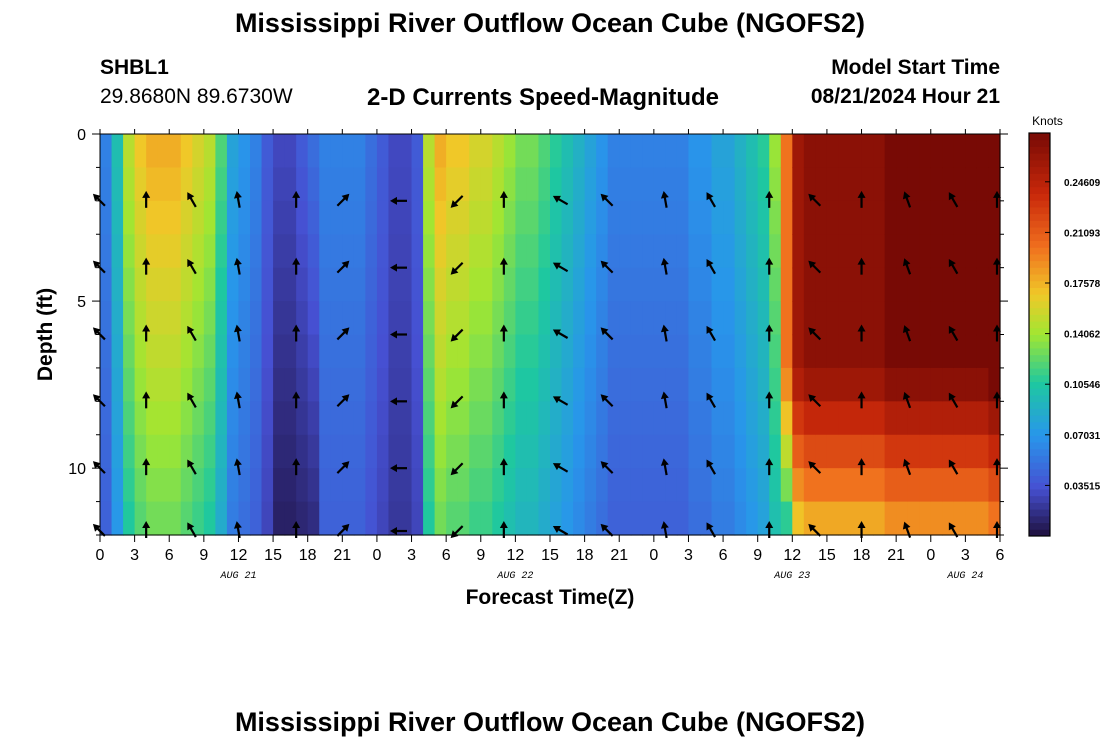 This screenshot has height=750, width=1100. I want to click on station-id: SHBL1, so click(134, 67).